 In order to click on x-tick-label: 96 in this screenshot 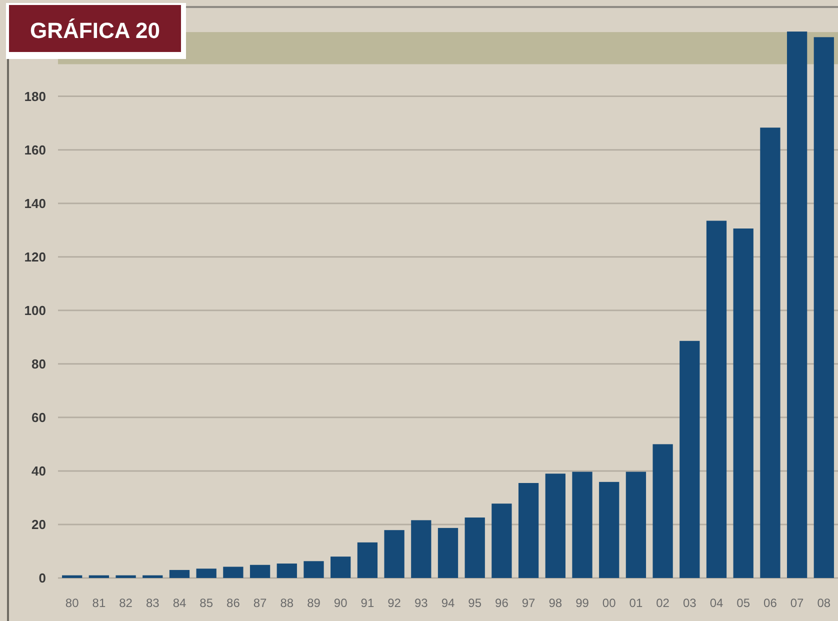, I will do `click(502, 603)`.